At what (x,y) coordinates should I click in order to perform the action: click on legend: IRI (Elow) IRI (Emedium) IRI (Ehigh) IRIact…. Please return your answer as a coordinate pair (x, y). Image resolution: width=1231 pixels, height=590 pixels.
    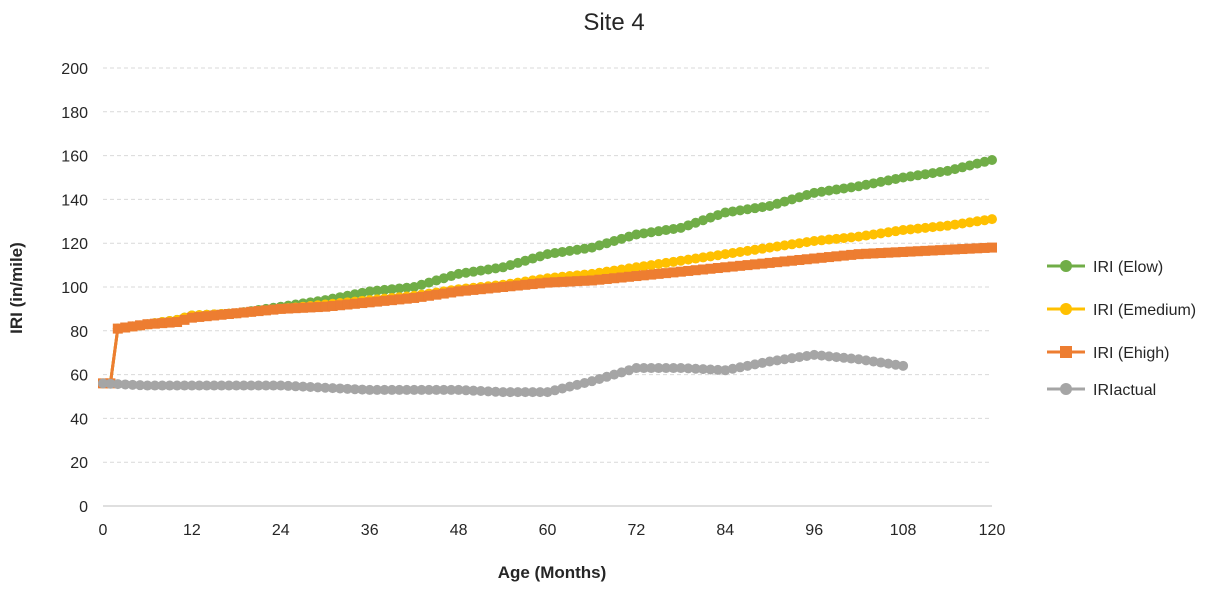
    Looking at the image, I should click on (1121, 329).